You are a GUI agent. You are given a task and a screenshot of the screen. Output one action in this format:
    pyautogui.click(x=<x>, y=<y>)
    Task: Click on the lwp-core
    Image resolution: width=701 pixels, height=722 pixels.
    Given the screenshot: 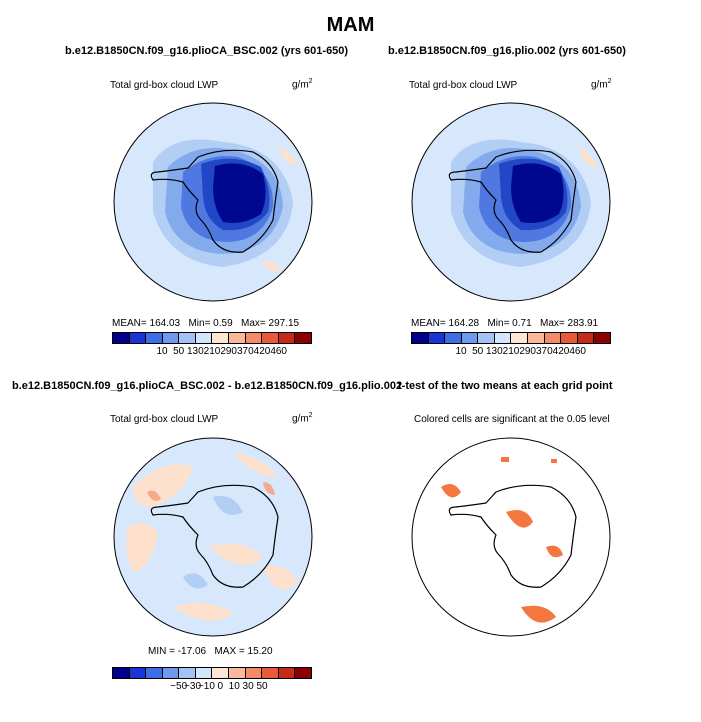 What is the action you would take?
    pyautogui.click(x=239, y=193)
    